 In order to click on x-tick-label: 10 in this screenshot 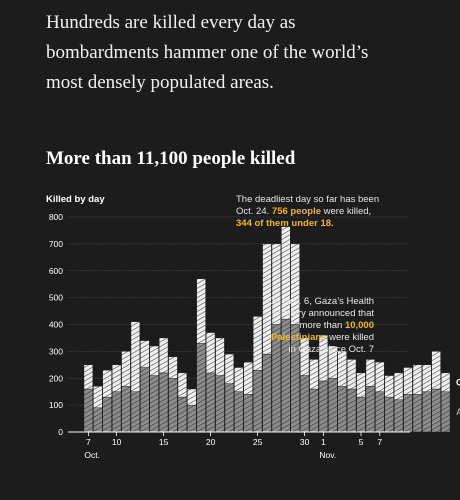, I will do `click(117, 442)`.